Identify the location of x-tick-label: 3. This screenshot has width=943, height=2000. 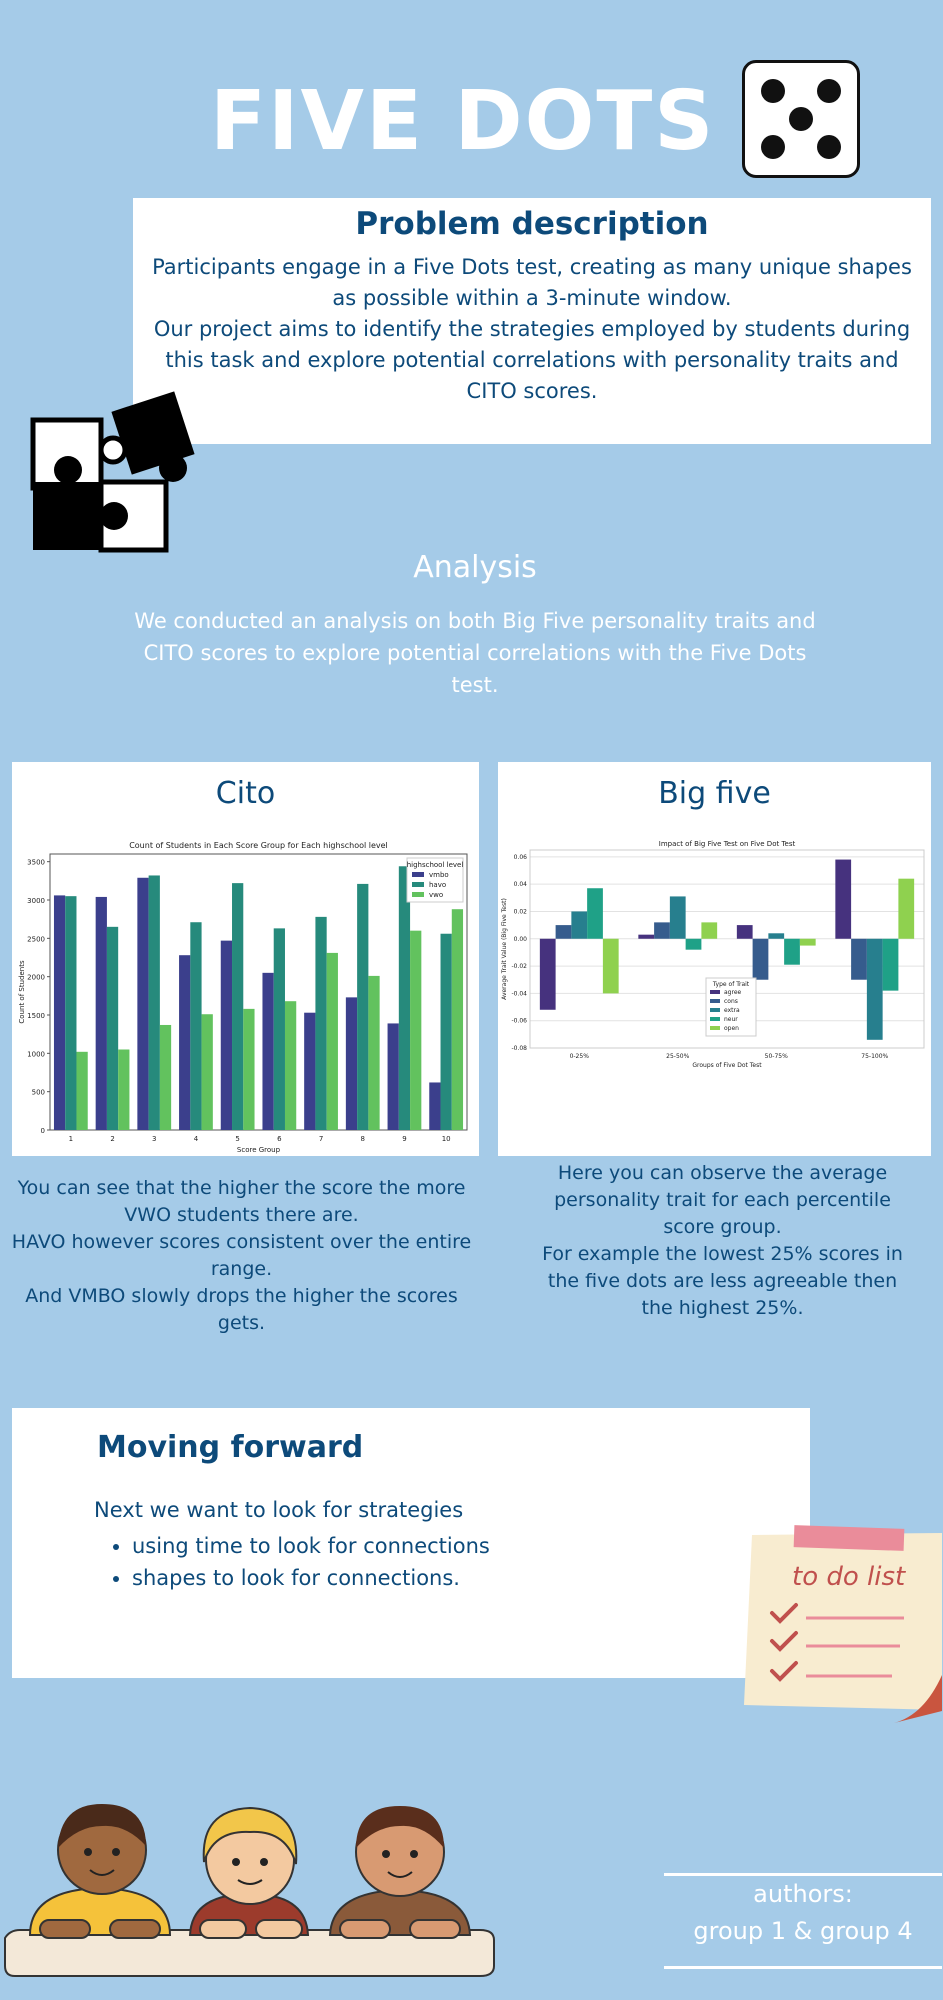
(154, 1139).